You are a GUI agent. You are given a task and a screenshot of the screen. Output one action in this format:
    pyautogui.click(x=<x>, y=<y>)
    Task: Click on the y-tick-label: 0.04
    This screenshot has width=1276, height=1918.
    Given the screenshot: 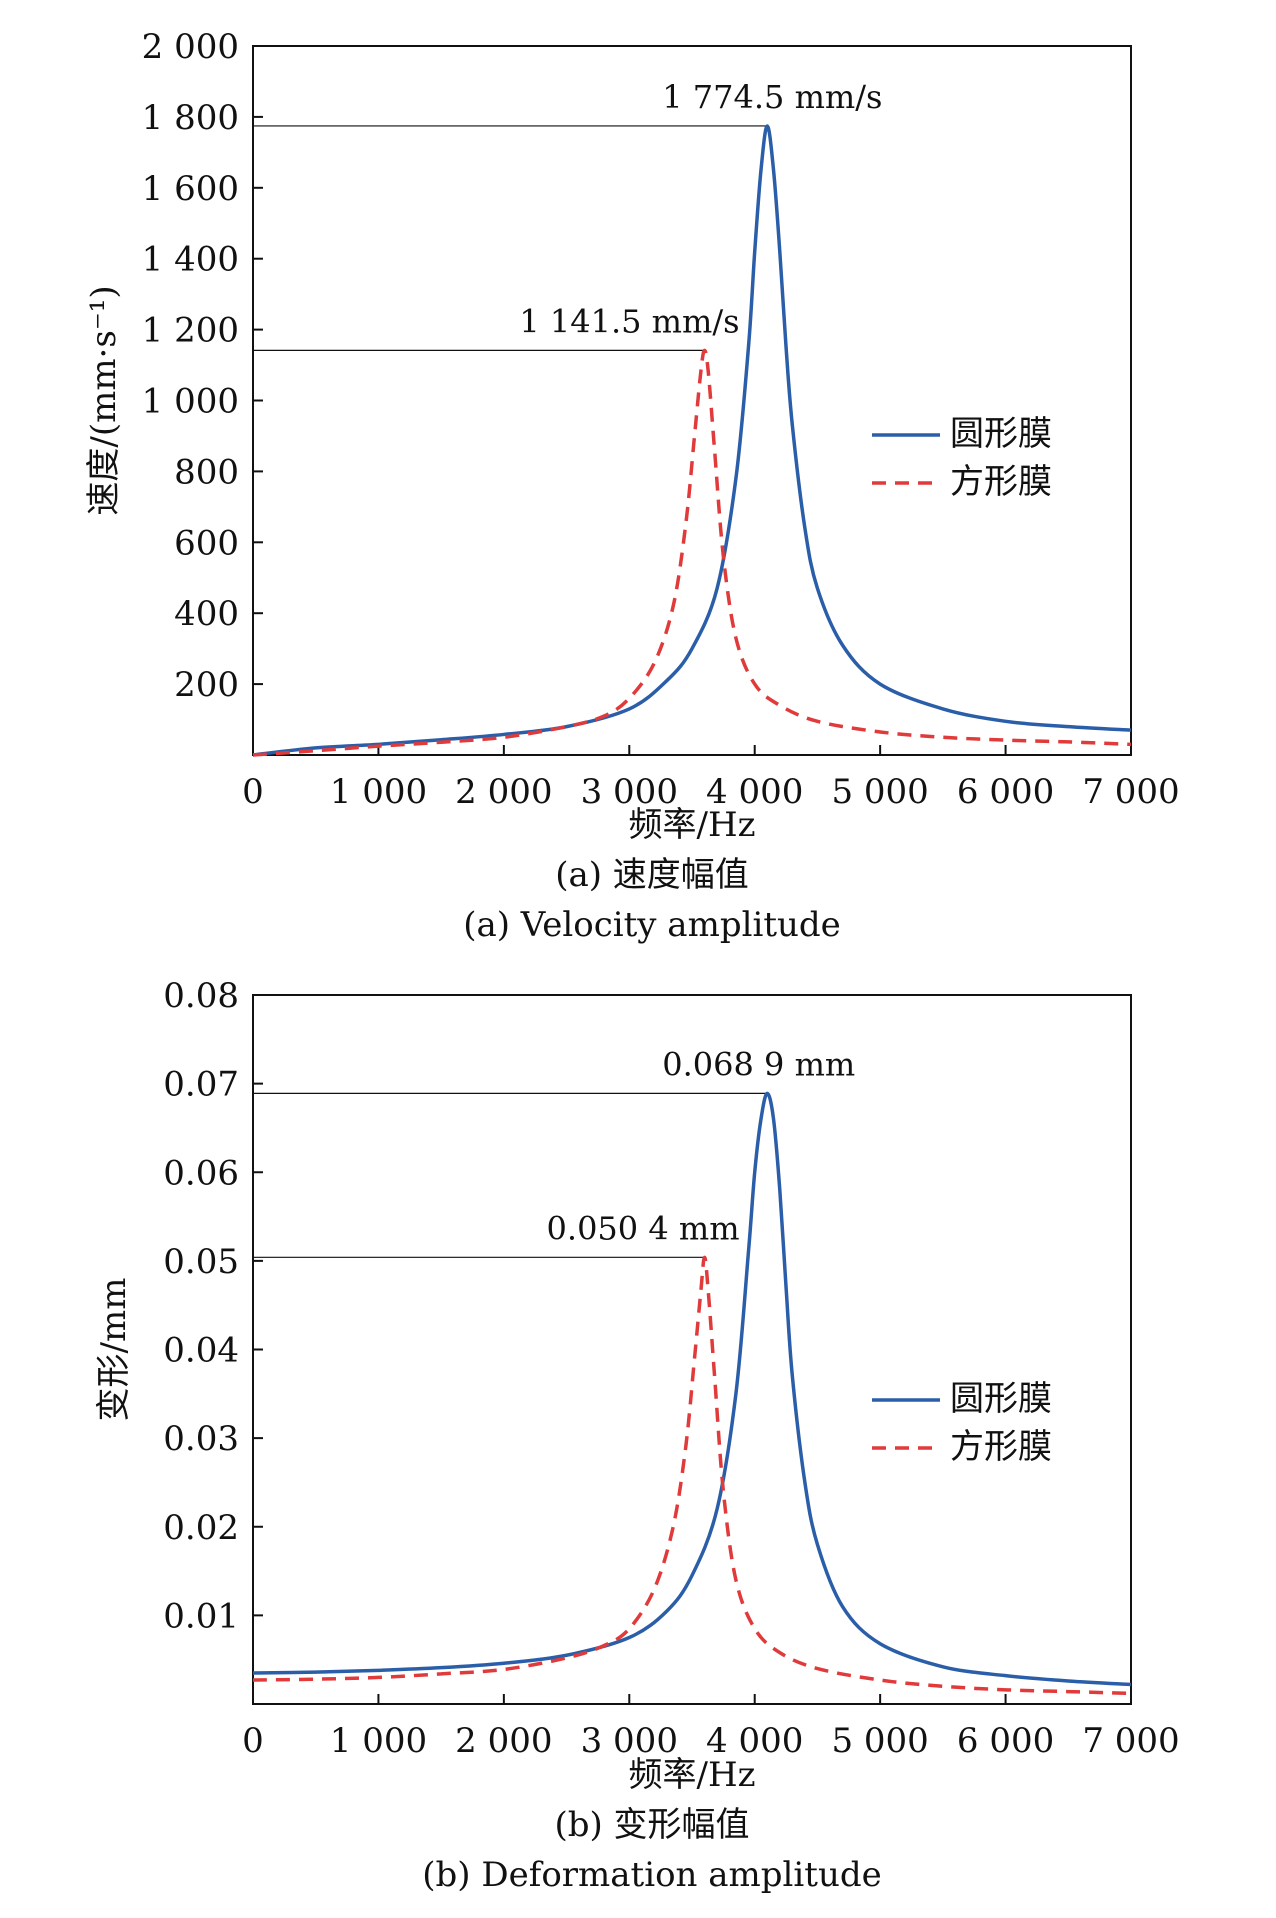 What is the action you would take?
    pyautogui.click(x=201, y=1351)
    